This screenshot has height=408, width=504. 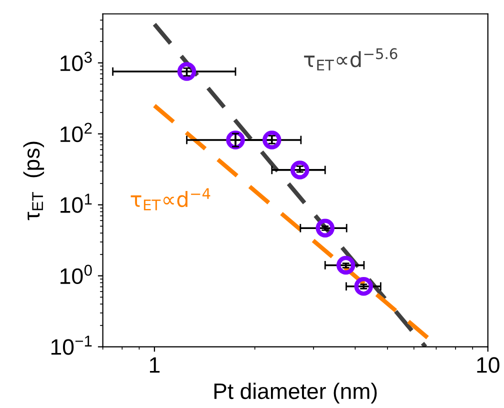 I want to click on series-label: τ$_{ET}$∝d$^{−4}$, so click(x=170, y=199).